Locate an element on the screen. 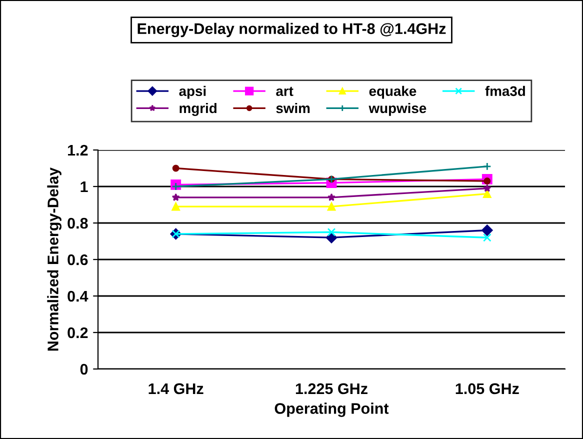  legend-label: fma3d is located at coordinates (505, 91).